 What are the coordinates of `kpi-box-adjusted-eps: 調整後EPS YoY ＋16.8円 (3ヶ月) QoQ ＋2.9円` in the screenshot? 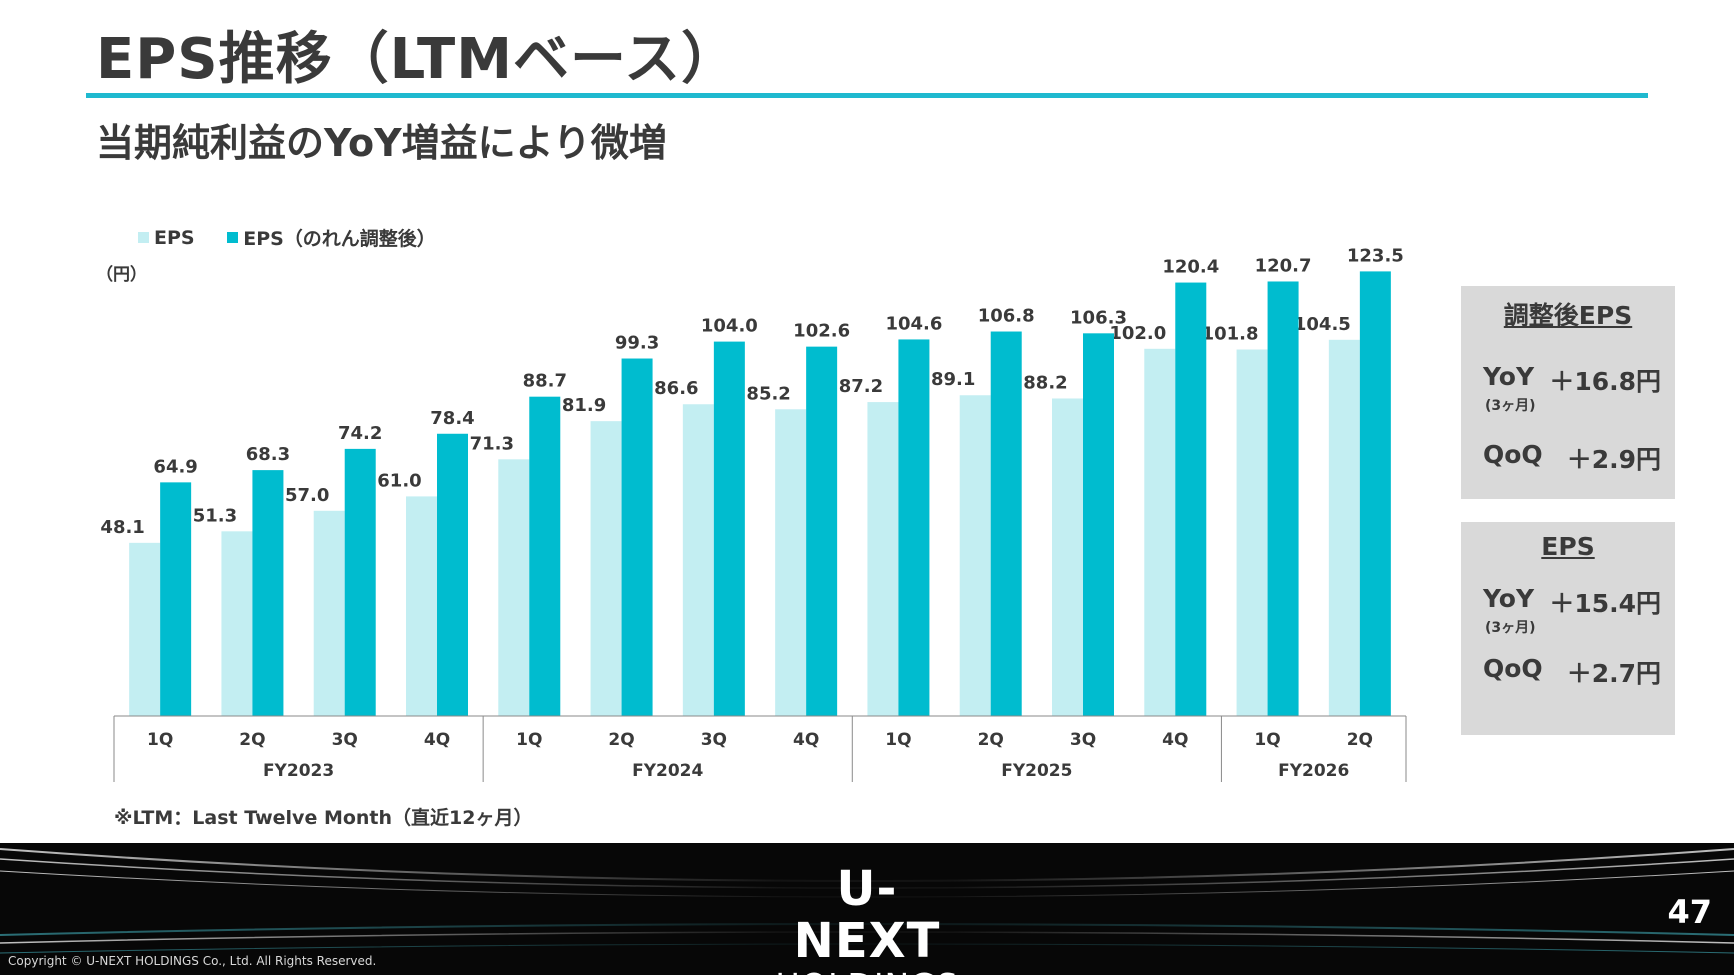 It's located at (1568, 392).